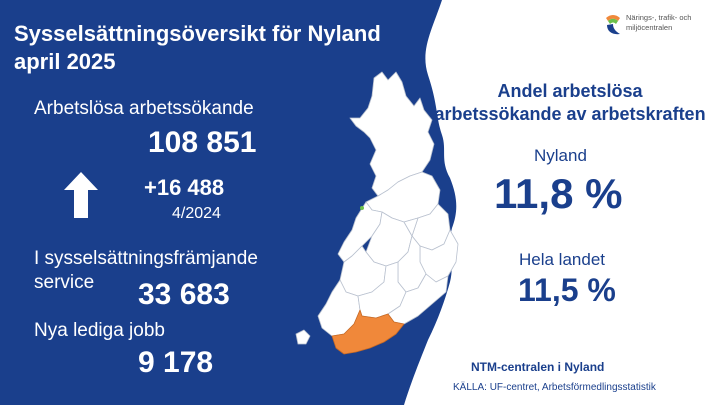 The height and width of the screenshot is (405, 720). I want to click on services-label-line-2: service, so click(64, 282).